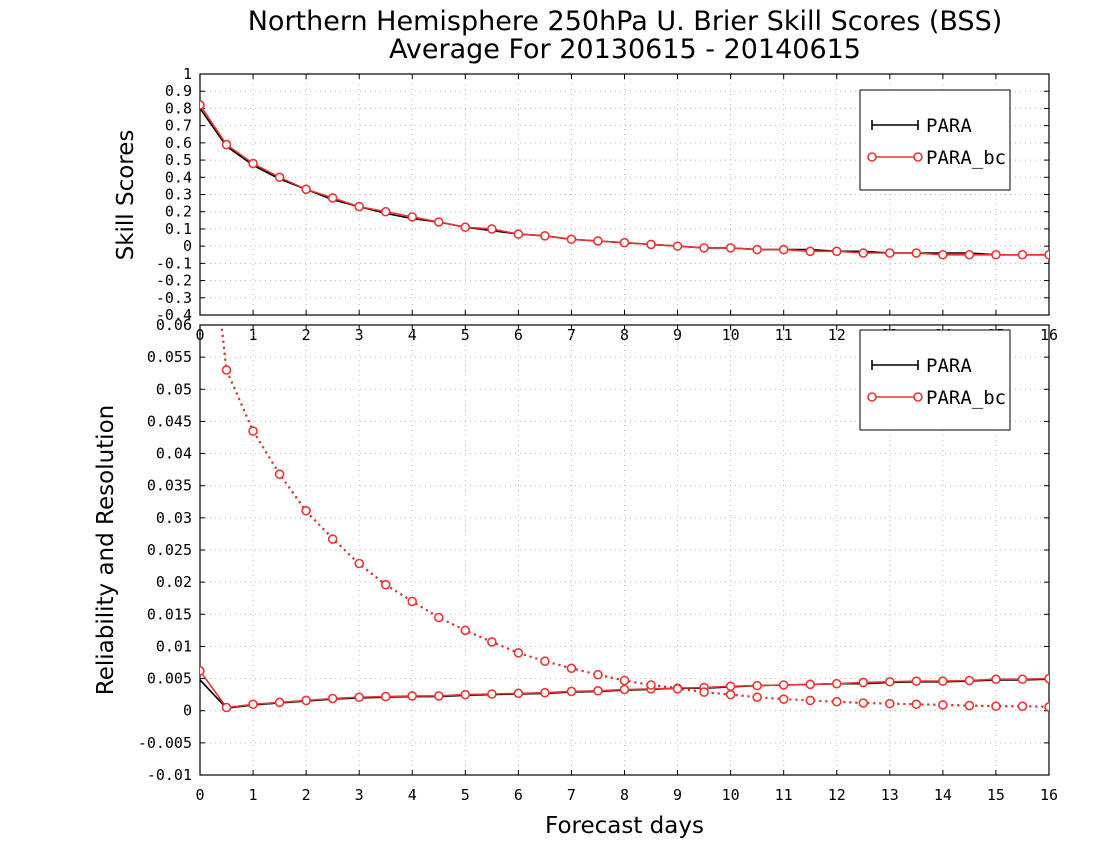  Describe the element at coordinates (187, 711) in the screenshot. I see `y-tick-label: 0` at that location.